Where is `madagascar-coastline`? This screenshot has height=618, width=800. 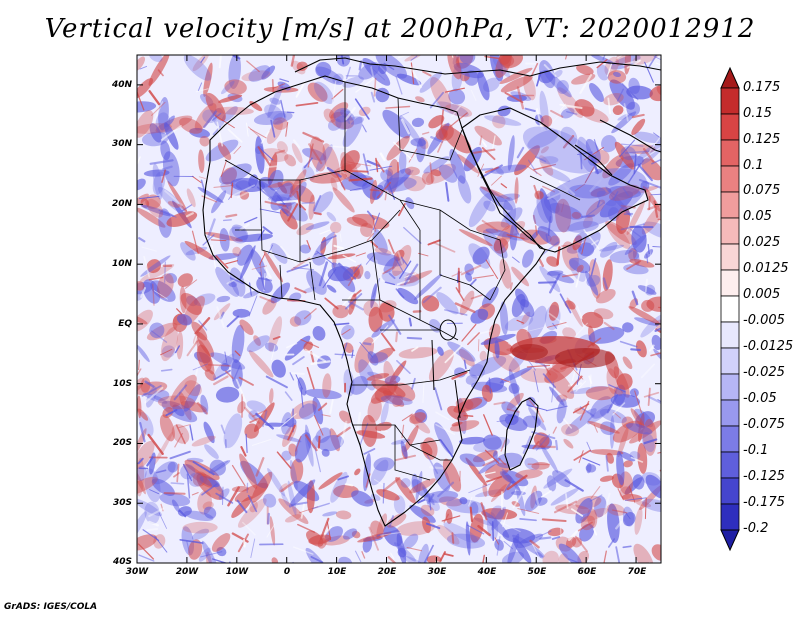 madagascar-coastline is located at coordinates (521, 434).